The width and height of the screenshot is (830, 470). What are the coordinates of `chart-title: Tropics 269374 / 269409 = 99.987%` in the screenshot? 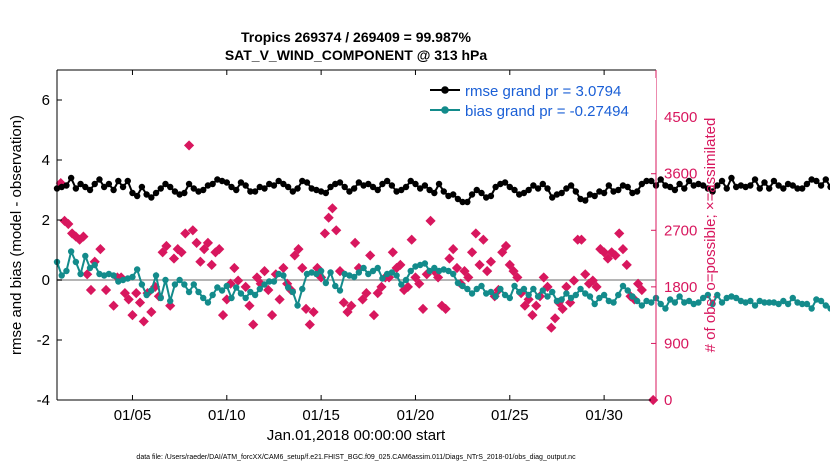 It's located at (356, 37).